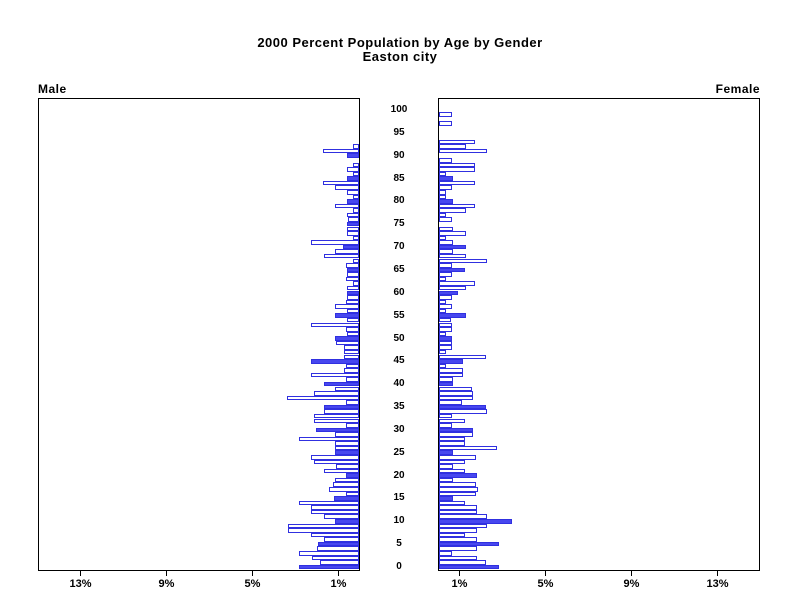 The height and width of the screenshot is (600, 800). What do you see at coordinates (463, 516) in the screenshot?
I see `female-age-11-bar` at bounding box center [463, 516].